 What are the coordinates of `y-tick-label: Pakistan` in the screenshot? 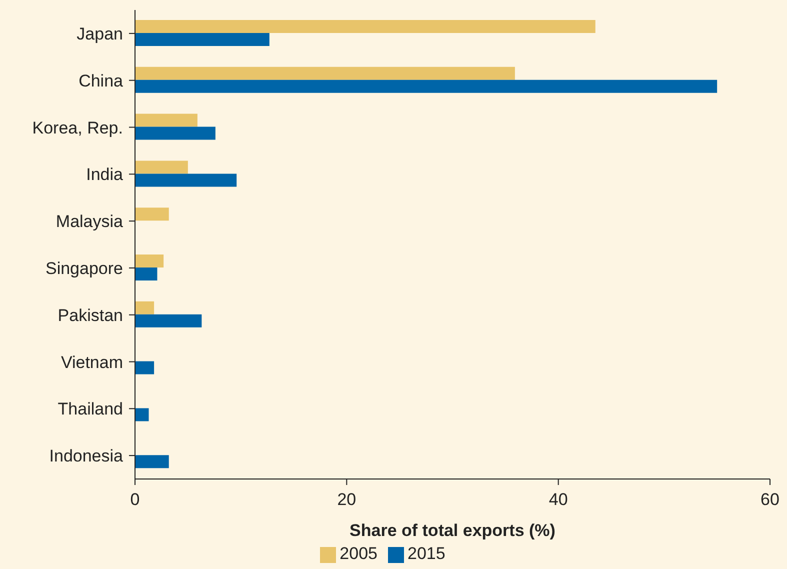 It's located at (90, 315).